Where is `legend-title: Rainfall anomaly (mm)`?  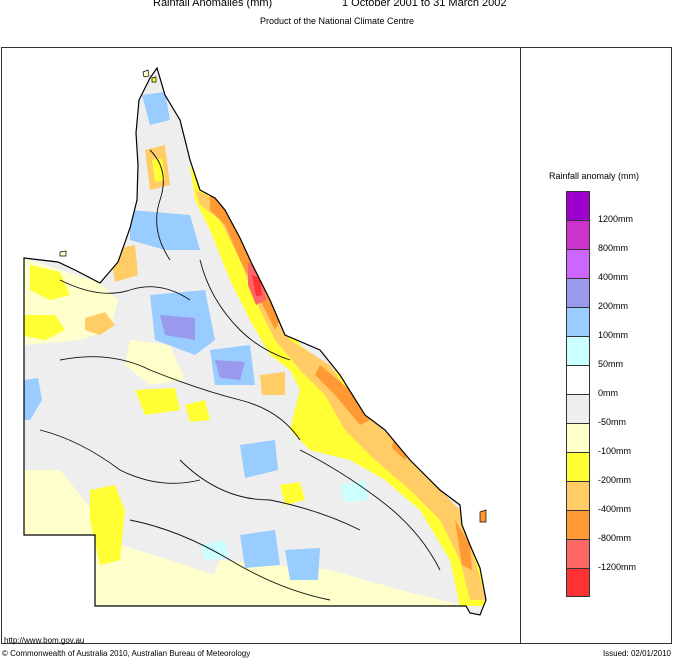
legend-title: Rainfall anomaly (mm) is located at coordinates (594, 176).